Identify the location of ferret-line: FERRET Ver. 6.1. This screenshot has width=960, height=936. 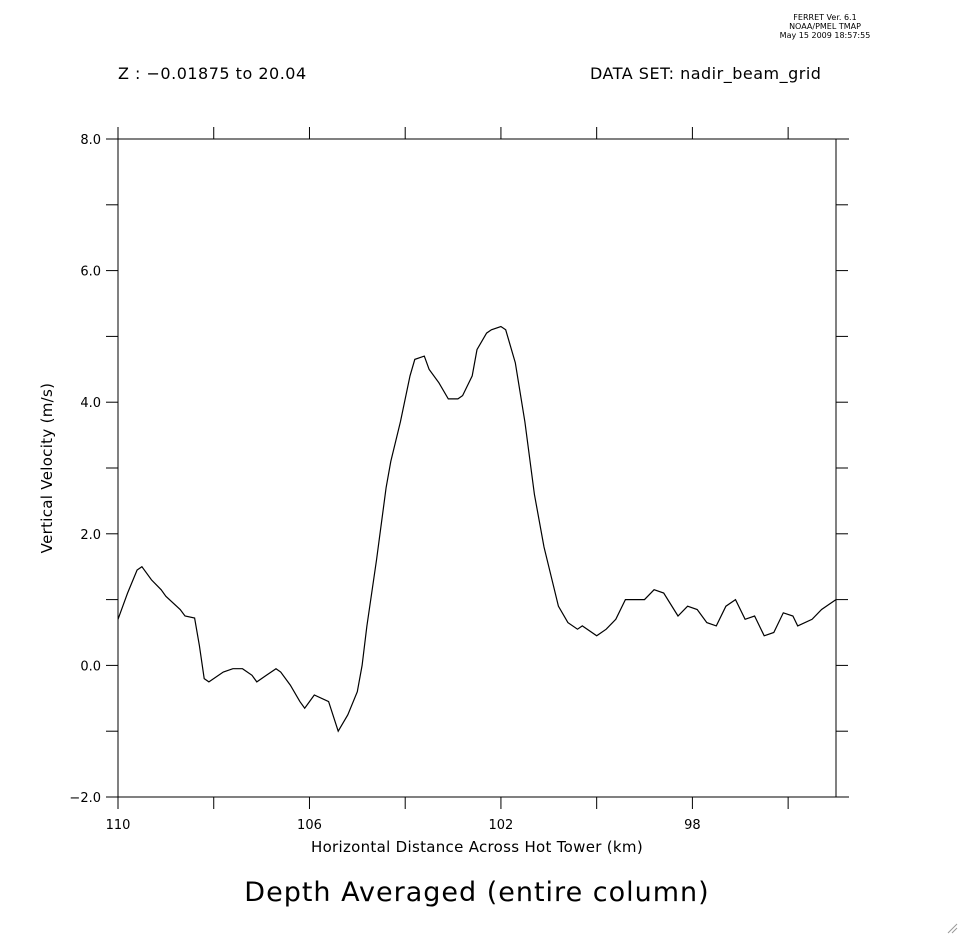
(825, 17).